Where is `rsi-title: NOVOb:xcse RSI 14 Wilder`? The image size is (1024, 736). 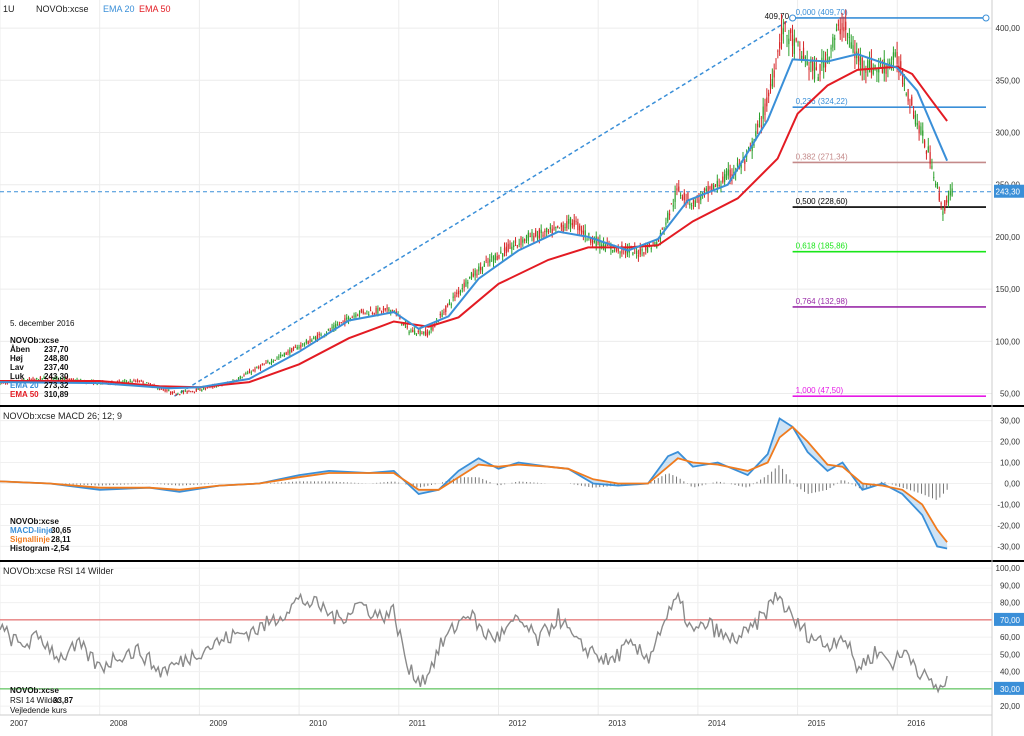 rsi-title: NOVOb:xcse RSI 14 Wilder is located at coordinates (58, 571).